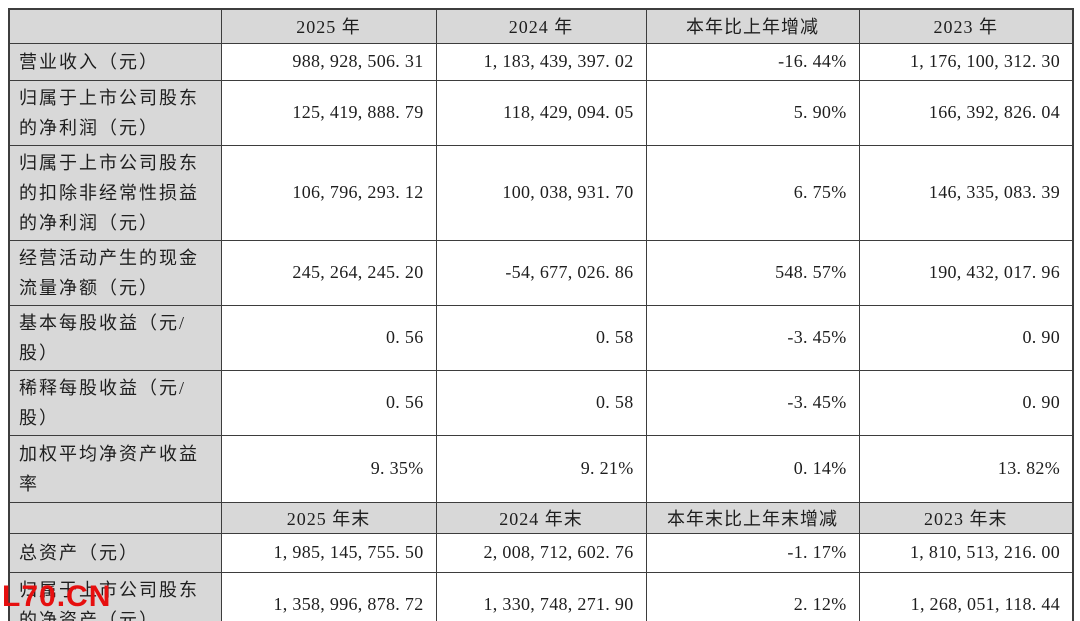 The width and height of the screenshot is (1080, 621). I want to click on value-cell: -1. 17%, so click(752, 552).